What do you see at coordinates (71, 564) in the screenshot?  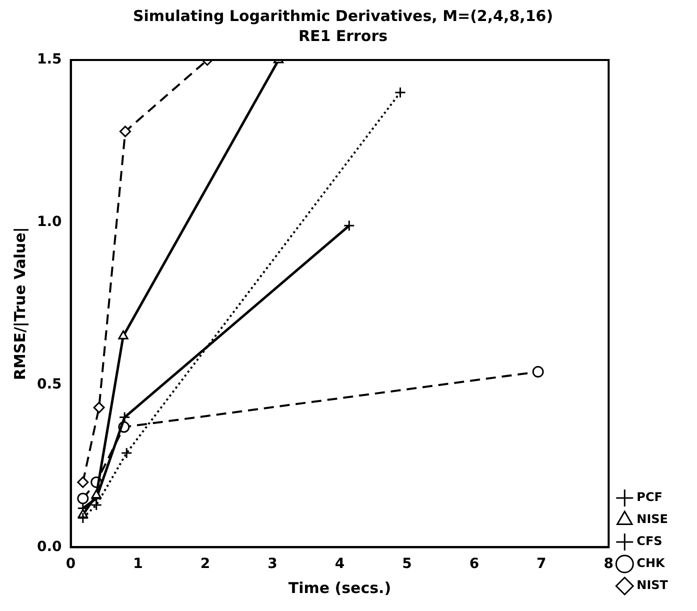 I see `x-tick-label: 0` at bounding box center [71, 564].